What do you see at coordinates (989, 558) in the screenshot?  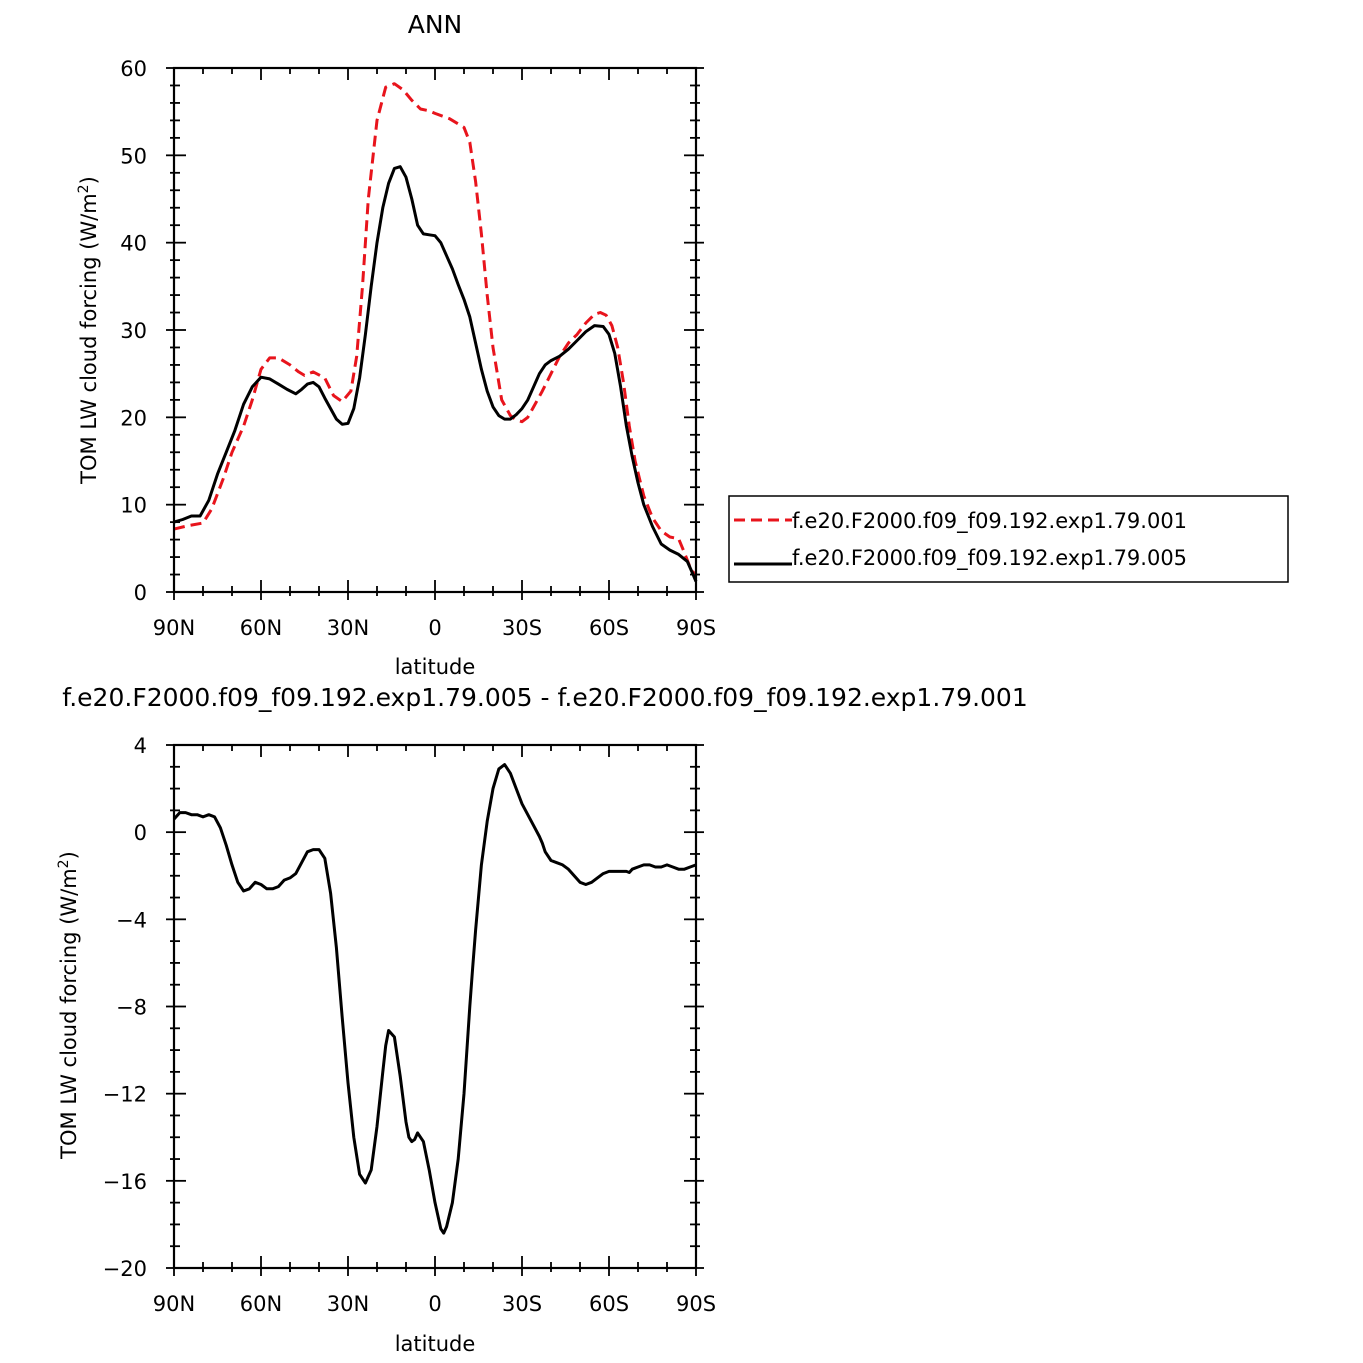 I see `legend-label-series-2: f.e20.F2000.f09_f09.192.exp1.79.005` at bounding box center [989, 558].